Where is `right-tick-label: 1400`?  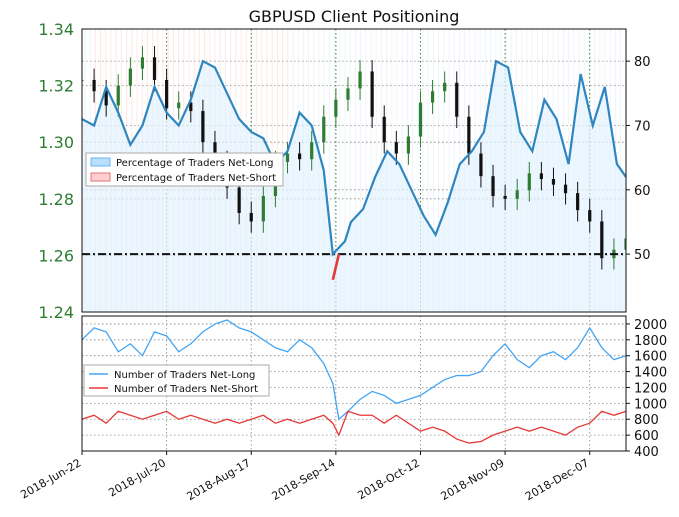 right-tick-label: 1400 is located at coordinates (650, 373).